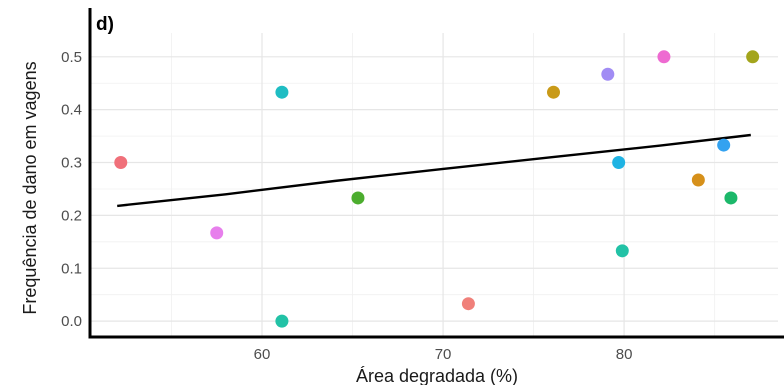 The height and width of the screenshot is (385, 784). I want to click on y-tick-label: 0.2, so click(71, 215).